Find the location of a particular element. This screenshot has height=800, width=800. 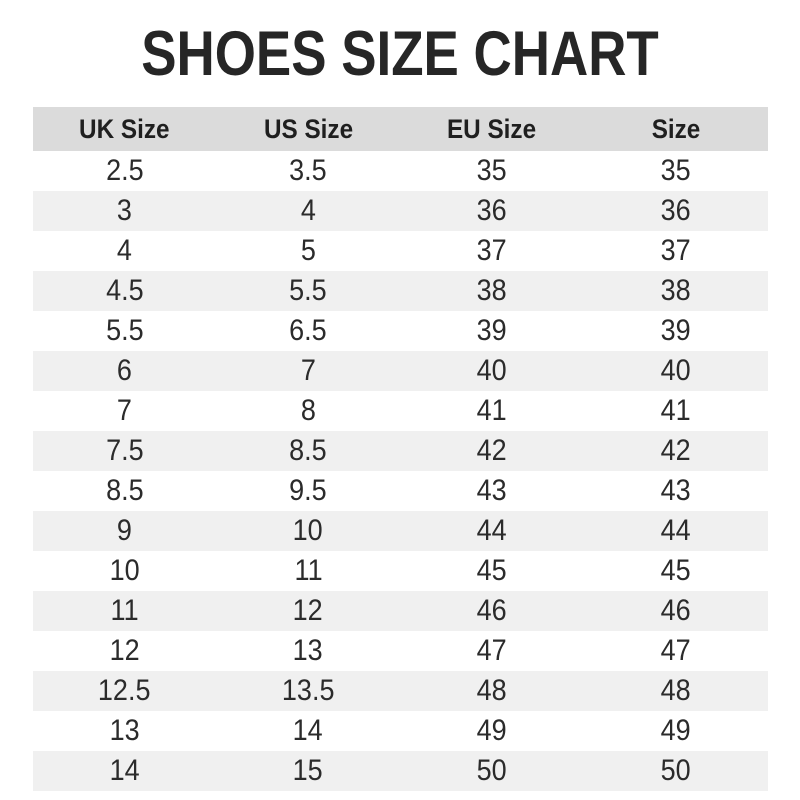

table-row: 4.5 5.5 38 38 is located at coordinates (400, 291).